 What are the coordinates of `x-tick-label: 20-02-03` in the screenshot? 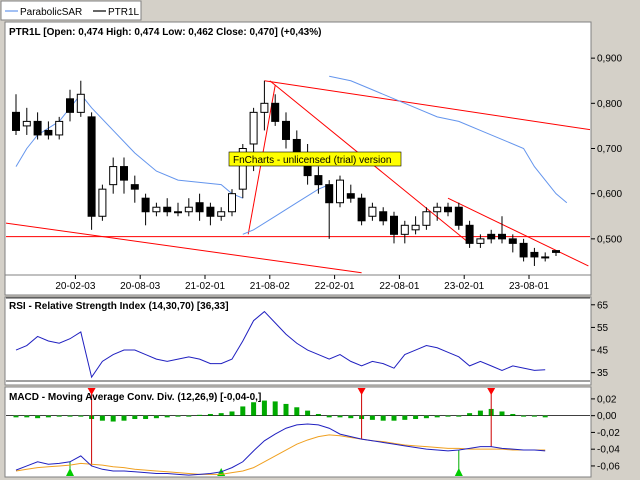 It's located at (75, 286).